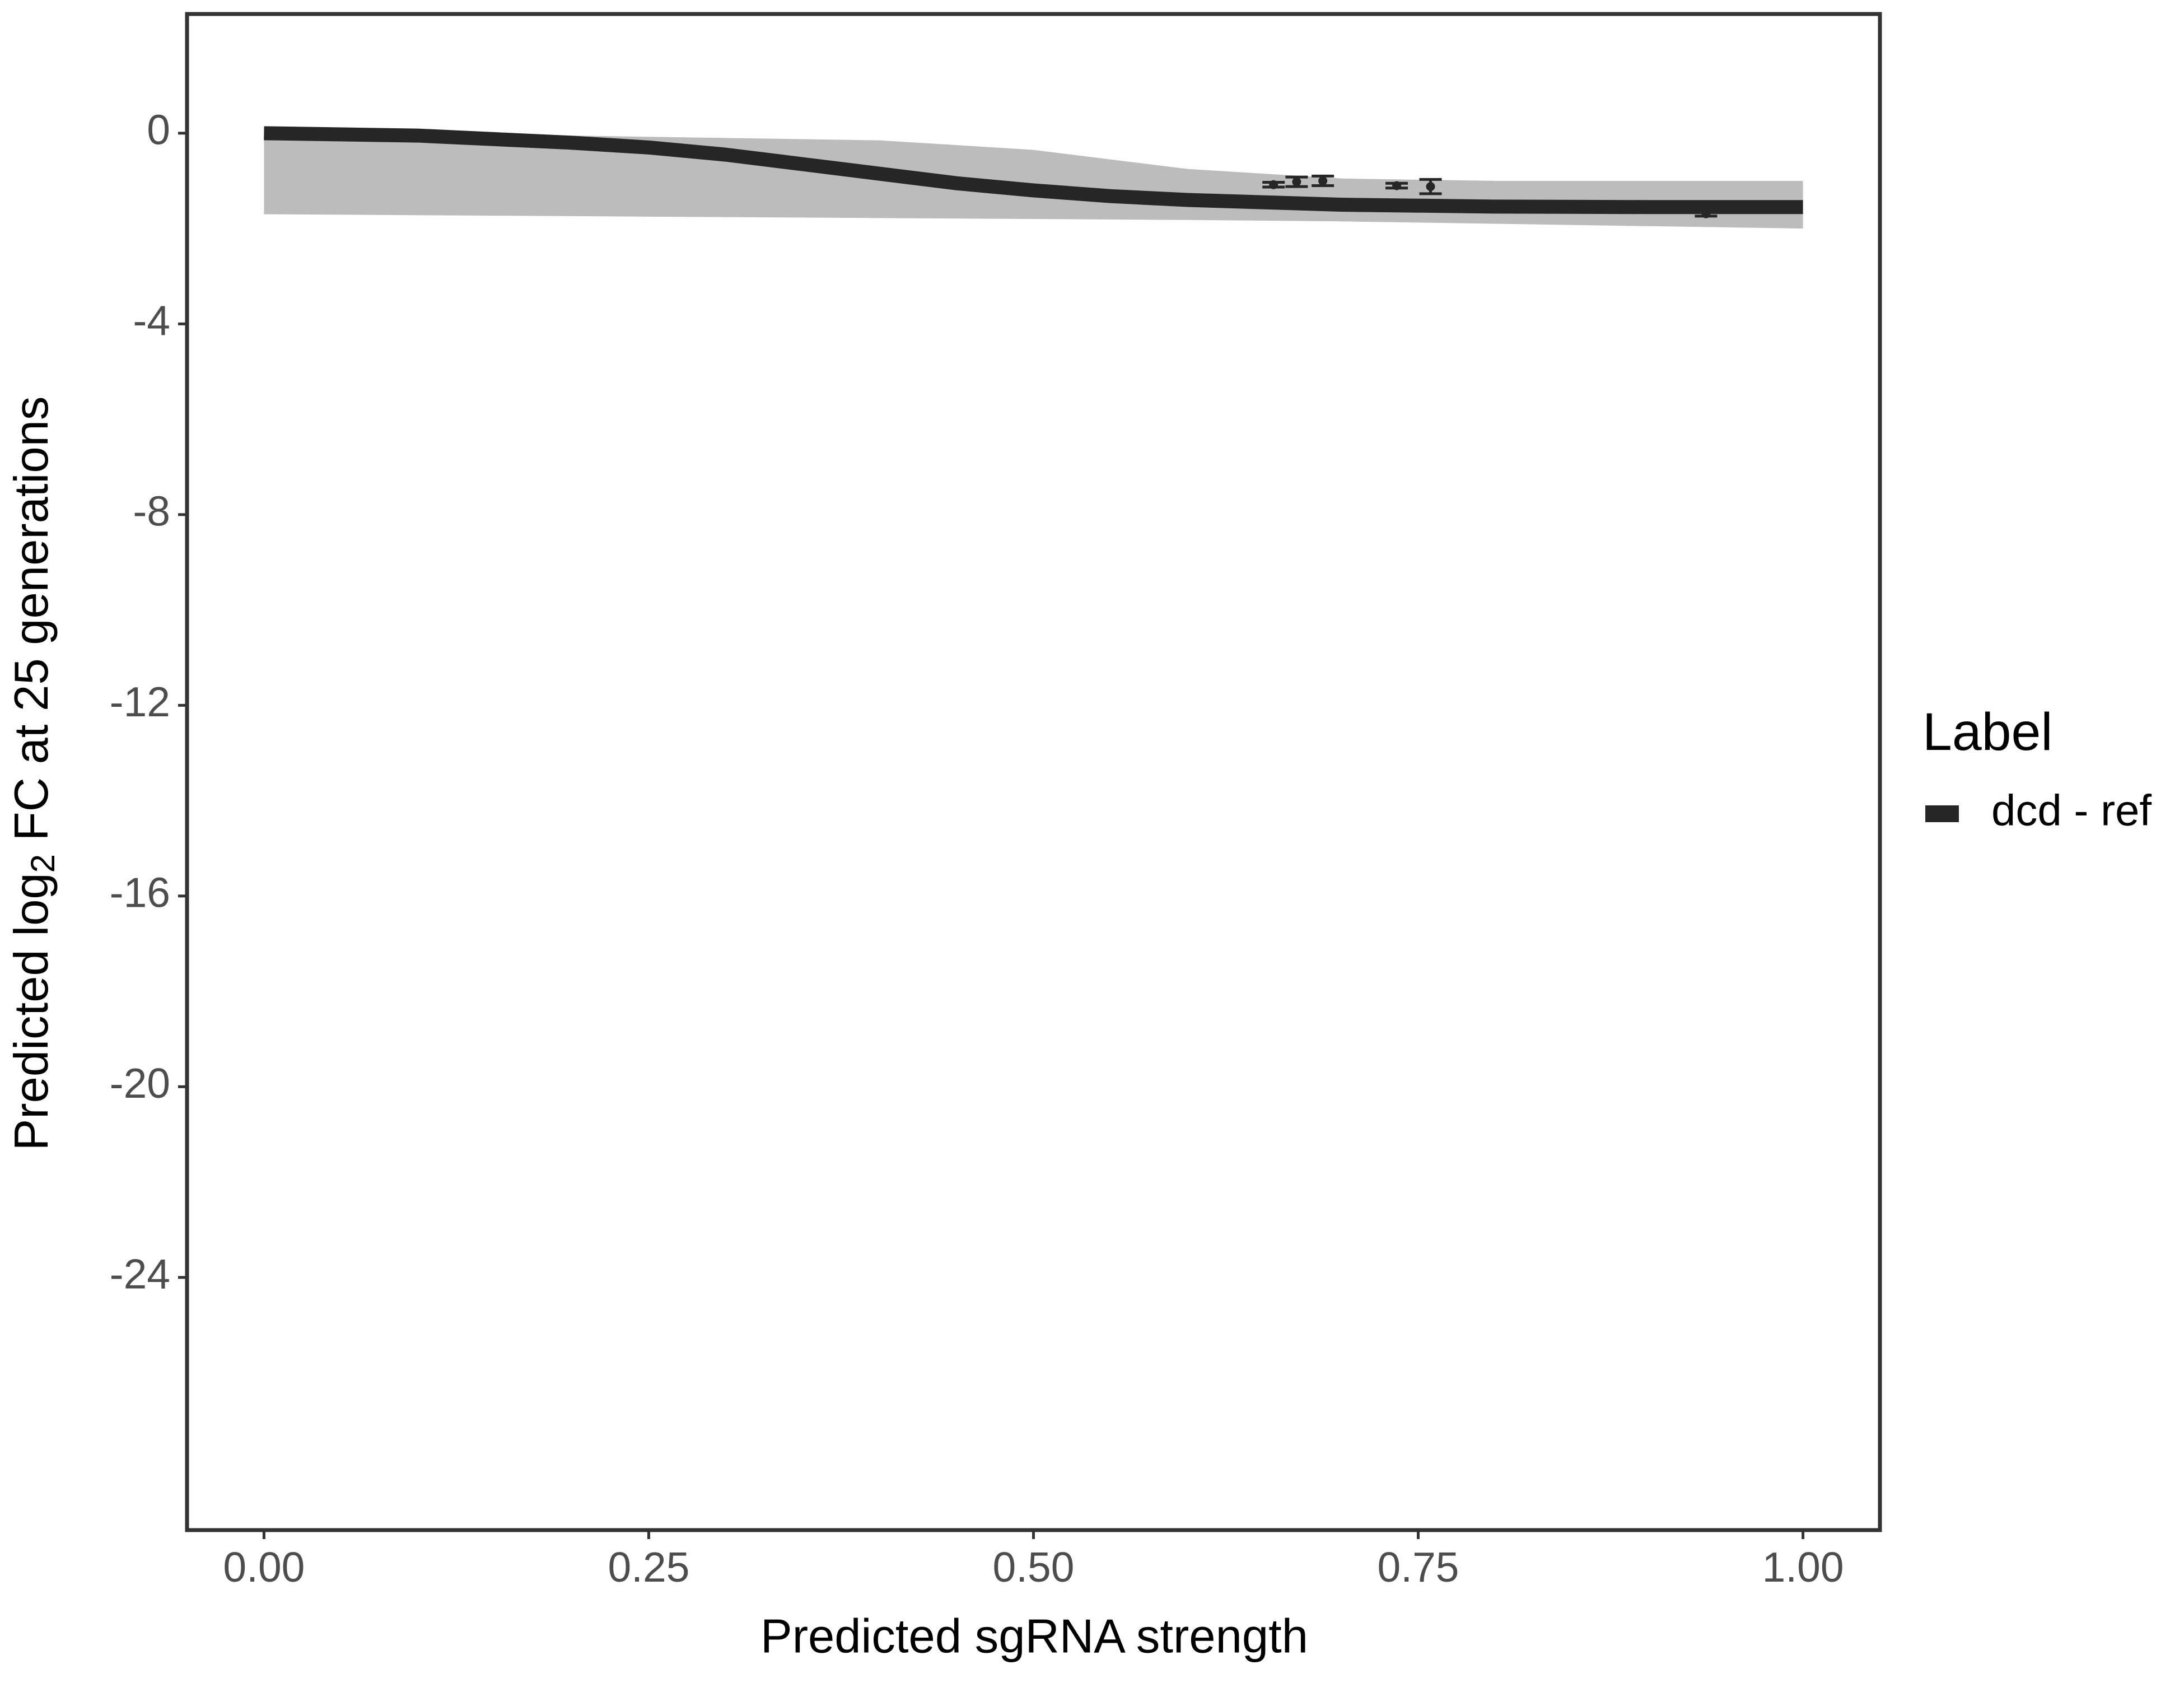 Image resolution: width=2184 pixels, height=1683 pixels. Describe the element at coordinates (1942, 814) in the screenshot. I see `legend-key` at that location.